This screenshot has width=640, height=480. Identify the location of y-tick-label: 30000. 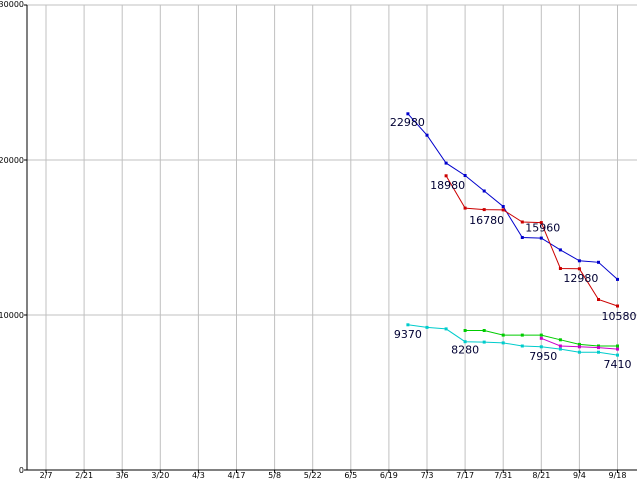
(12, 4).